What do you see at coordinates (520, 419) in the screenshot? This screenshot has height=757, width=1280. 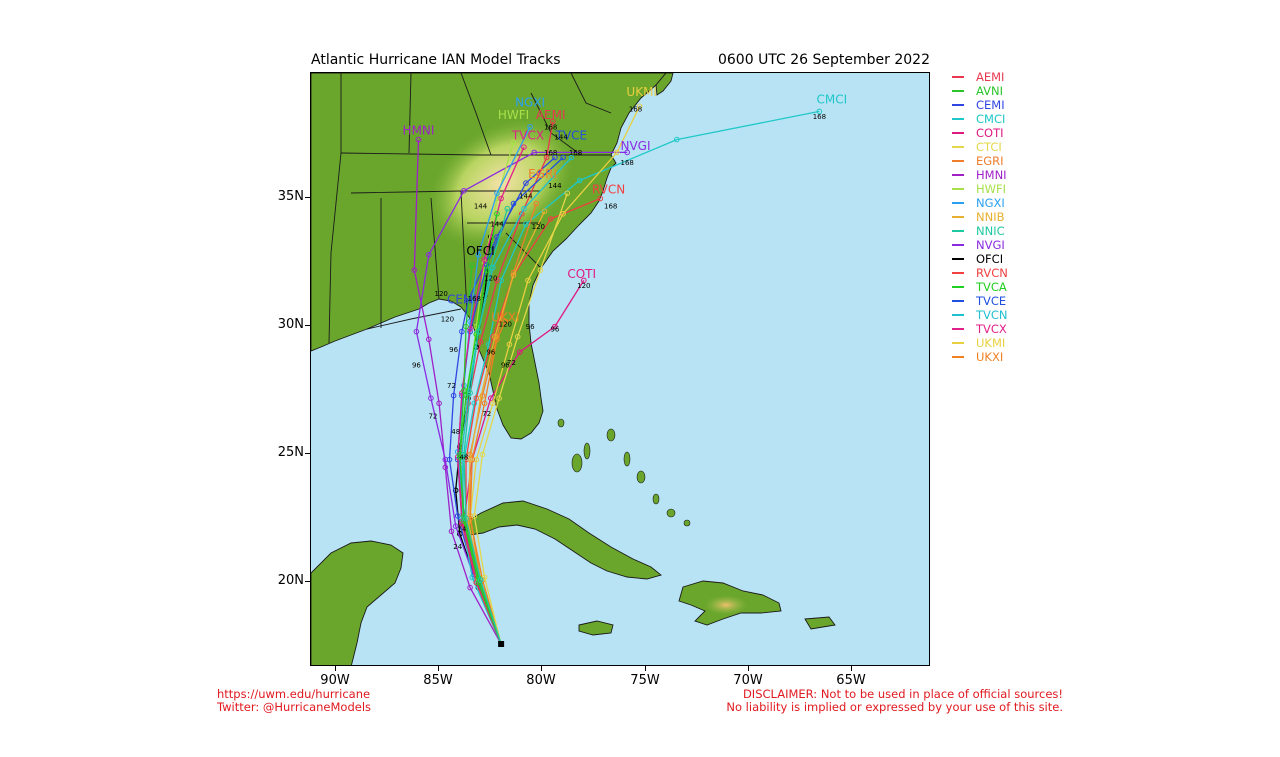 I see `track-ctci` at bounding box center [520, 419].